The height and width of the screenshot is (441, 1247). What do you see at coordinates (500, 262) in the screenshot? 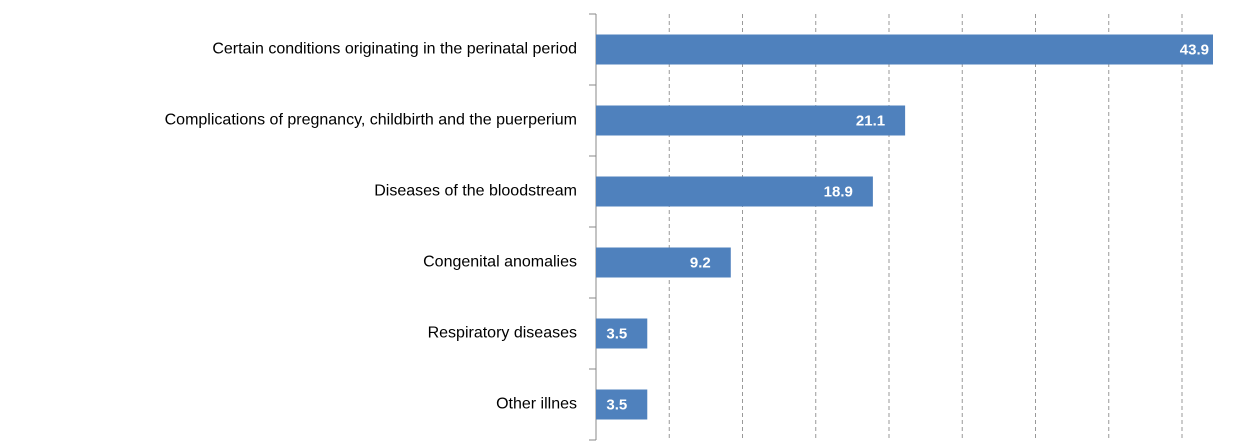
I see `category-label: Congenital anomalies` at bounding box center [500, 262].